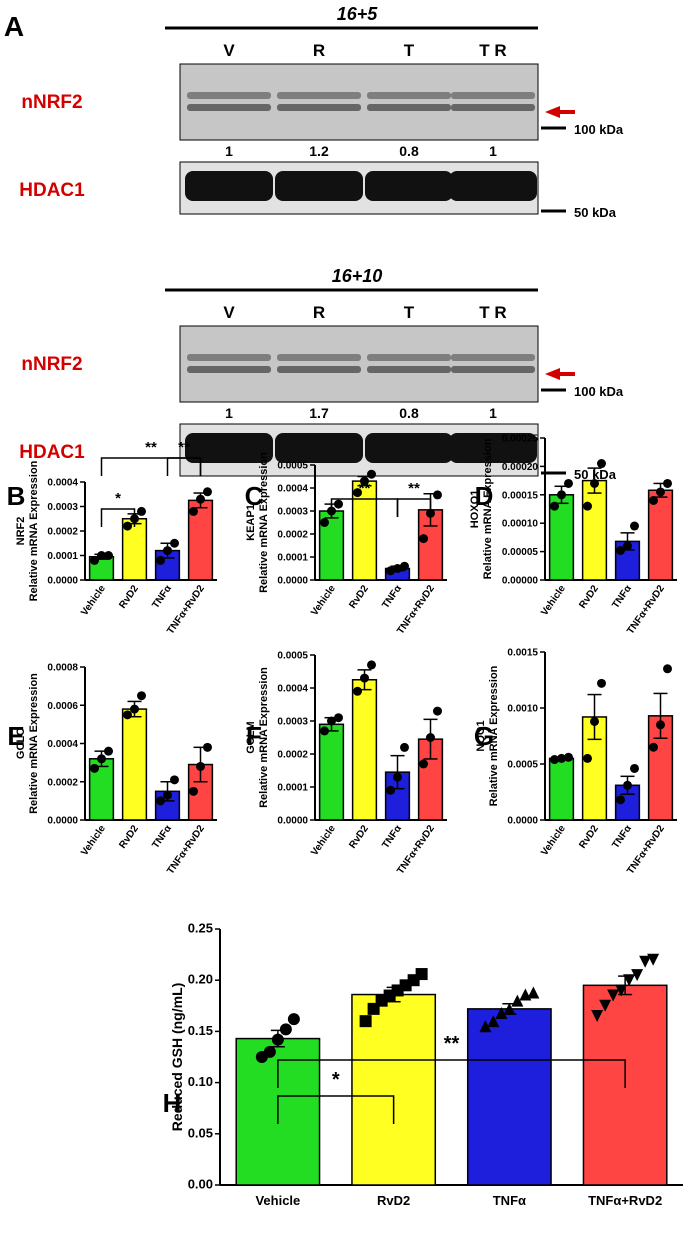  What do you see at coordinates (292, 535) in the screenshot?
I see `y-tick-label: 0.0002` at bounding box center [292, 535].